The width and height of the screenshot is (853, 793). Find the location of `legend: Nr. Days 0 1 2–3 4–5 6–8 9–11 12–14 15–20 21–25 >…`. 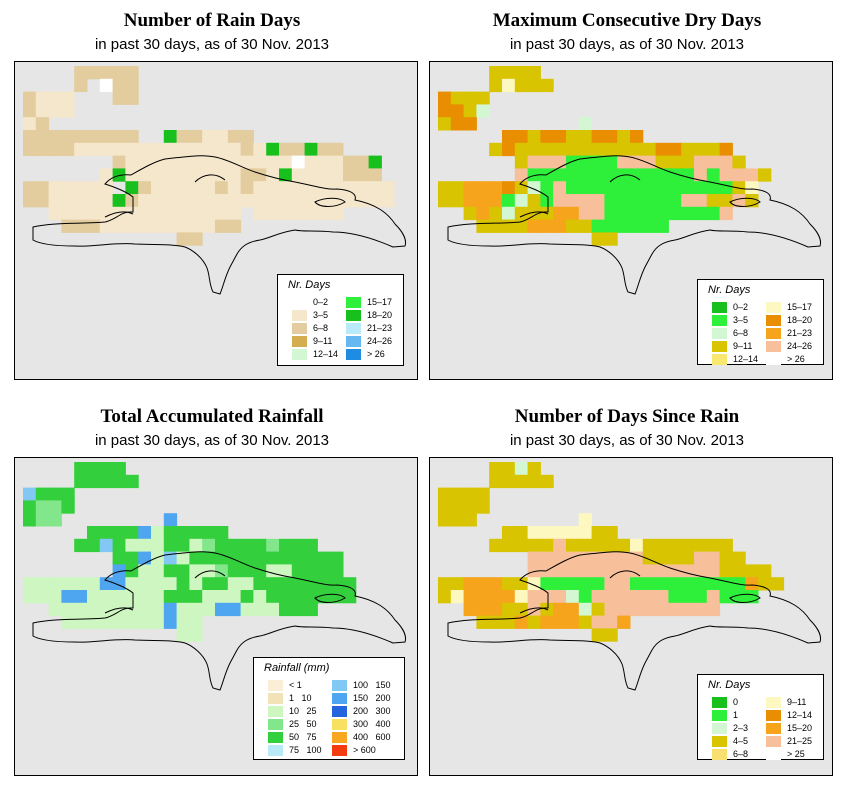

legend: Nr. Days 0 1 2–3 4–5 6–8 9–11 12–14 15–20 21–25 >… is located at coordinates (760, 717).